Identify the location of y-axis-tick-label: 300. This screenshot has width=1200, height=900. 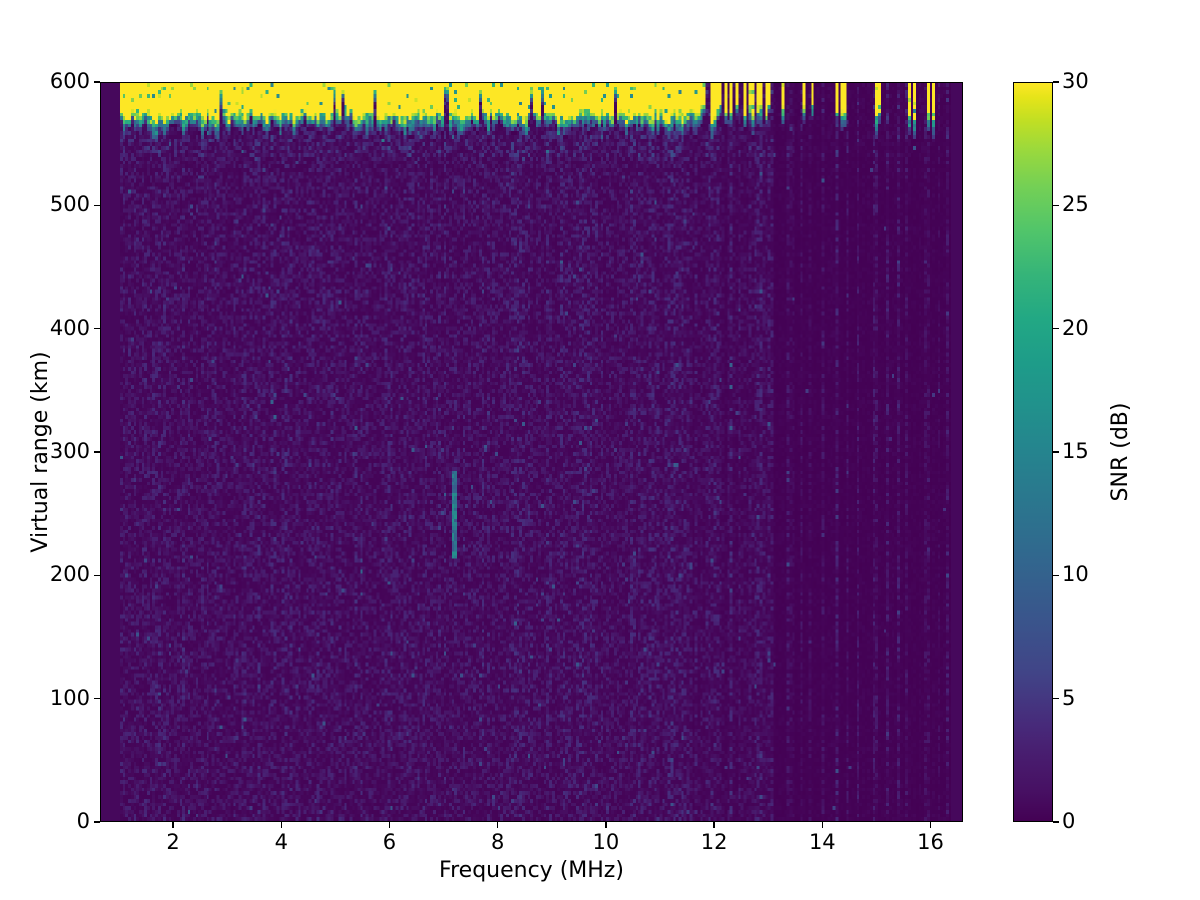
(69, 451).